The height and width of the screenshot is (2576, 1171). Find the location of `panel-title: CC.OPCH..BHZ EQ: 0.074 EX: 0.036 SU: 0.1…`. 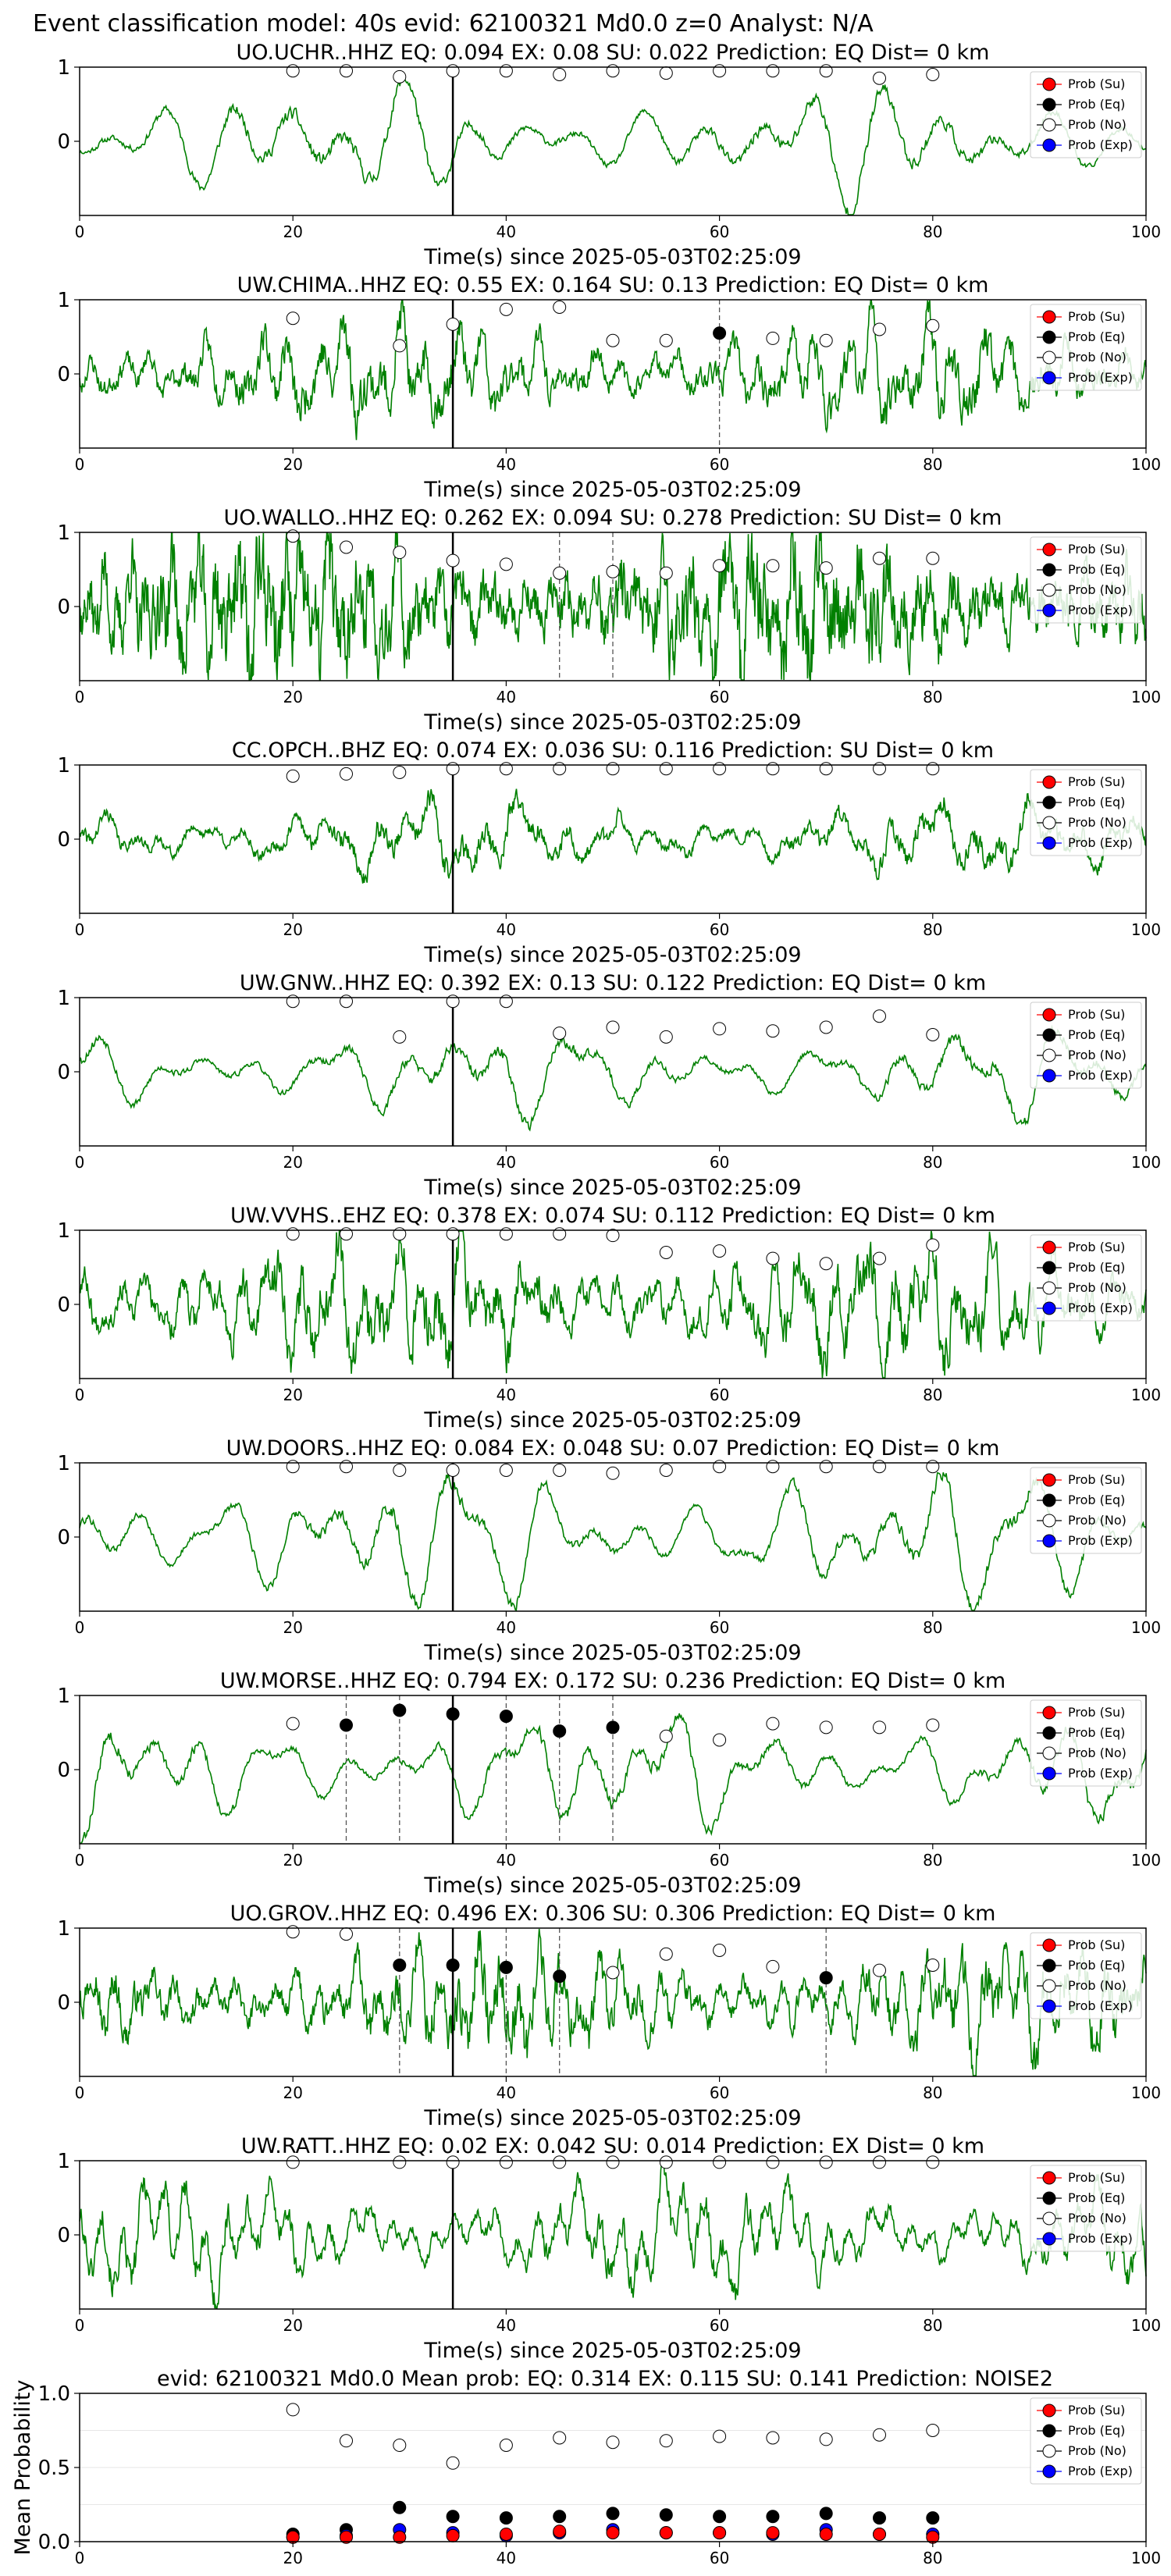

panel-title: CC.OPCH..BHZ EQ: 0.074 EX: 0.036 SU: 0.1… is located at coordinates (613, 750).